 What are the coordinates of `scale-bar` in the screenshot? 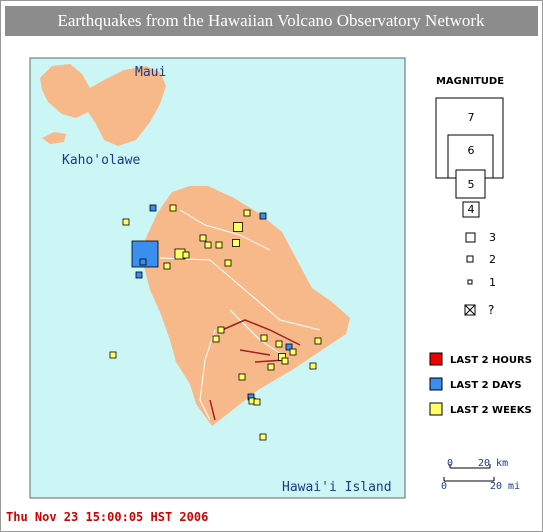 It's located at (469, 473).